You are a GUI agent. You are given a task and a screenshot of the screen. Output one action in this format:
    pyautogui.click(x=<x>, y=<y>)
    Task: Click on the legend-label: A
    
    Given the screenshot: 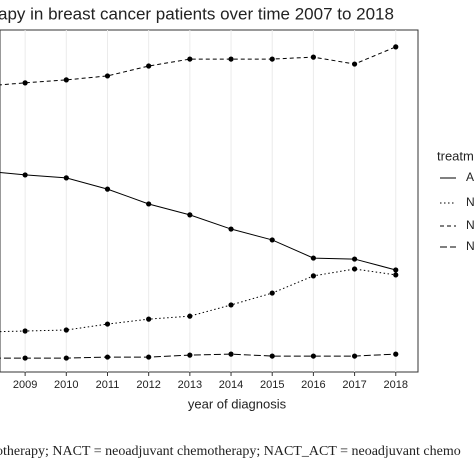 What is the action you would take?
    pyautogui.click(x=470, y=177)
    